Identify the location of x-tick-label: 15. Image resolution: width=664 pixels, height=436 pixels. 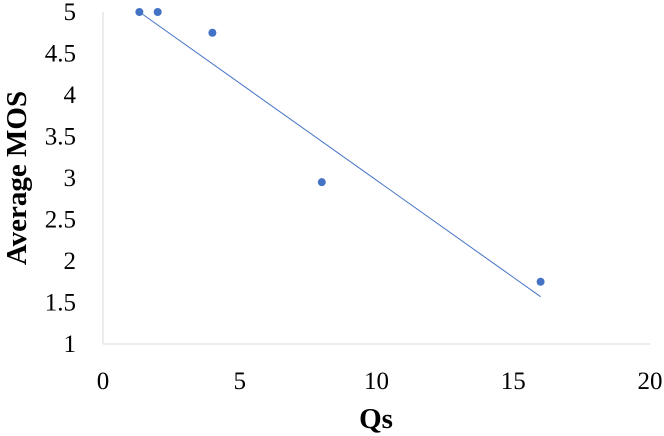
(513, 381).